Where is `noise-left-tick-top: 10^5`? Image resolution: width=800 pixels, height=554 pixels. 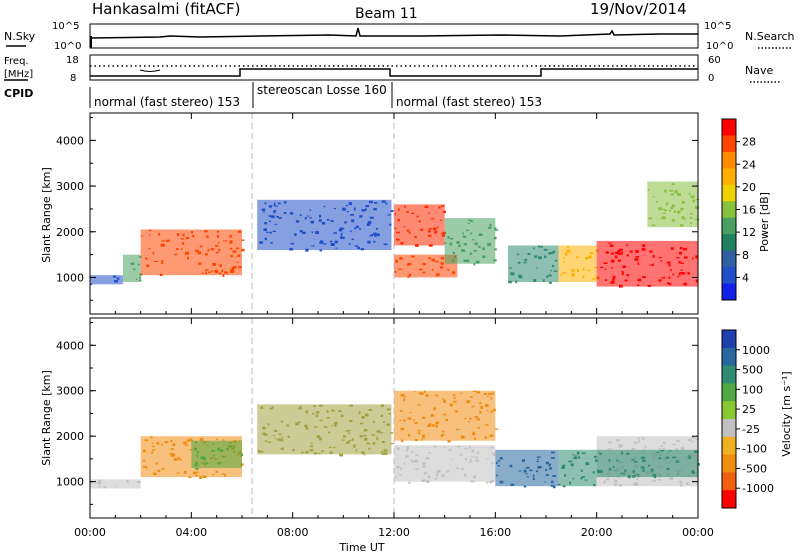
noise-left-tick-top: 10^5 is located at coordinates (65, 26).